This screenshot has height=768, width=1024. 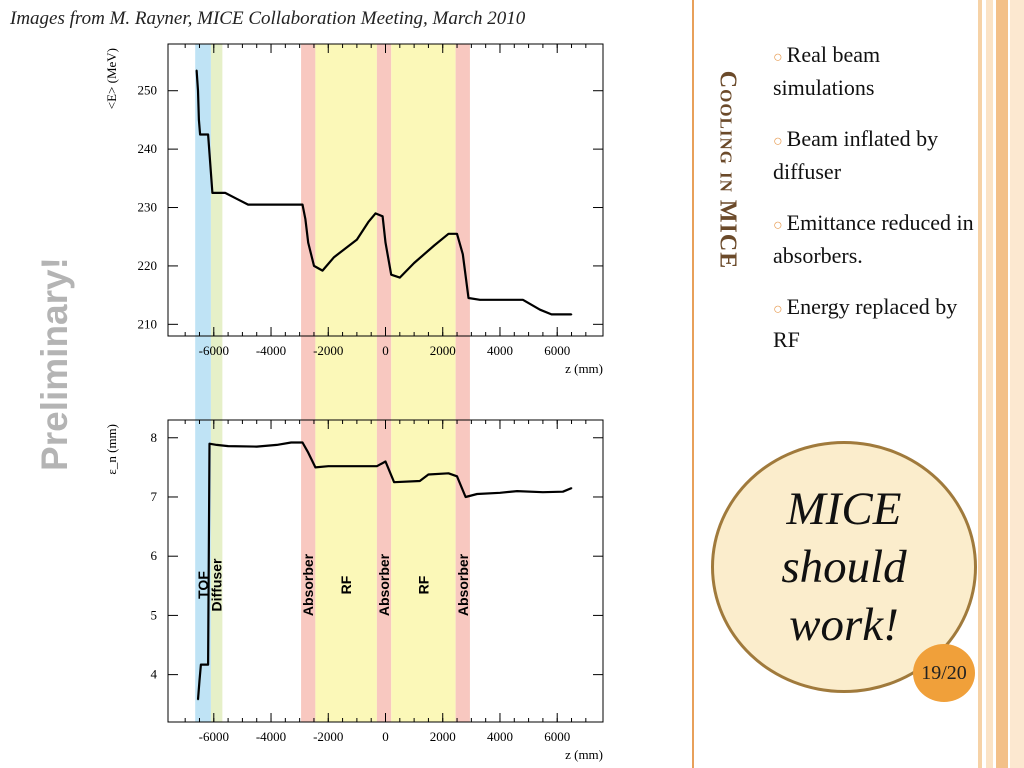 I want to click on band-label: Absorber, so click(x=308, y=584).